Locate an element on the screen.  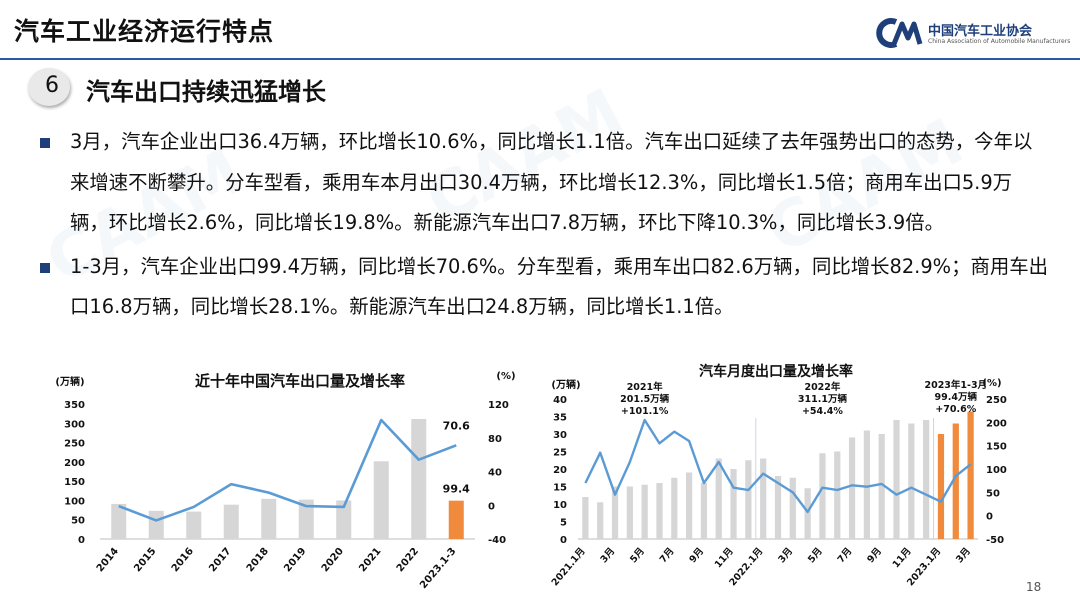
x-tick-label: 2014 is located at coordinates (108, 560).